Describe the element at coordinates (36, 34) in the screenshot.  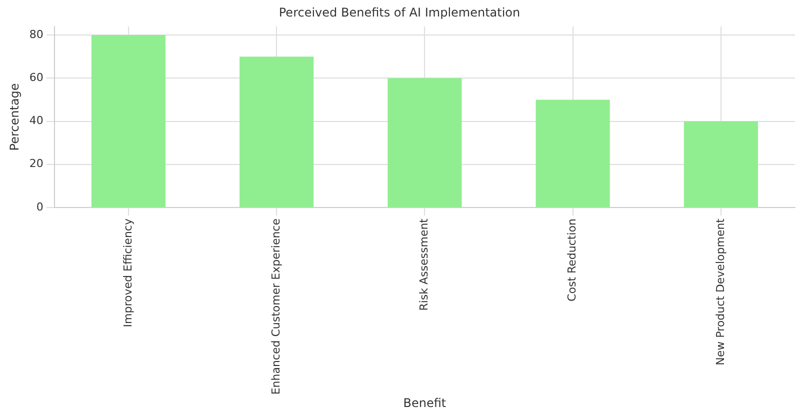
I see `y-tick-label: 80` at that location.